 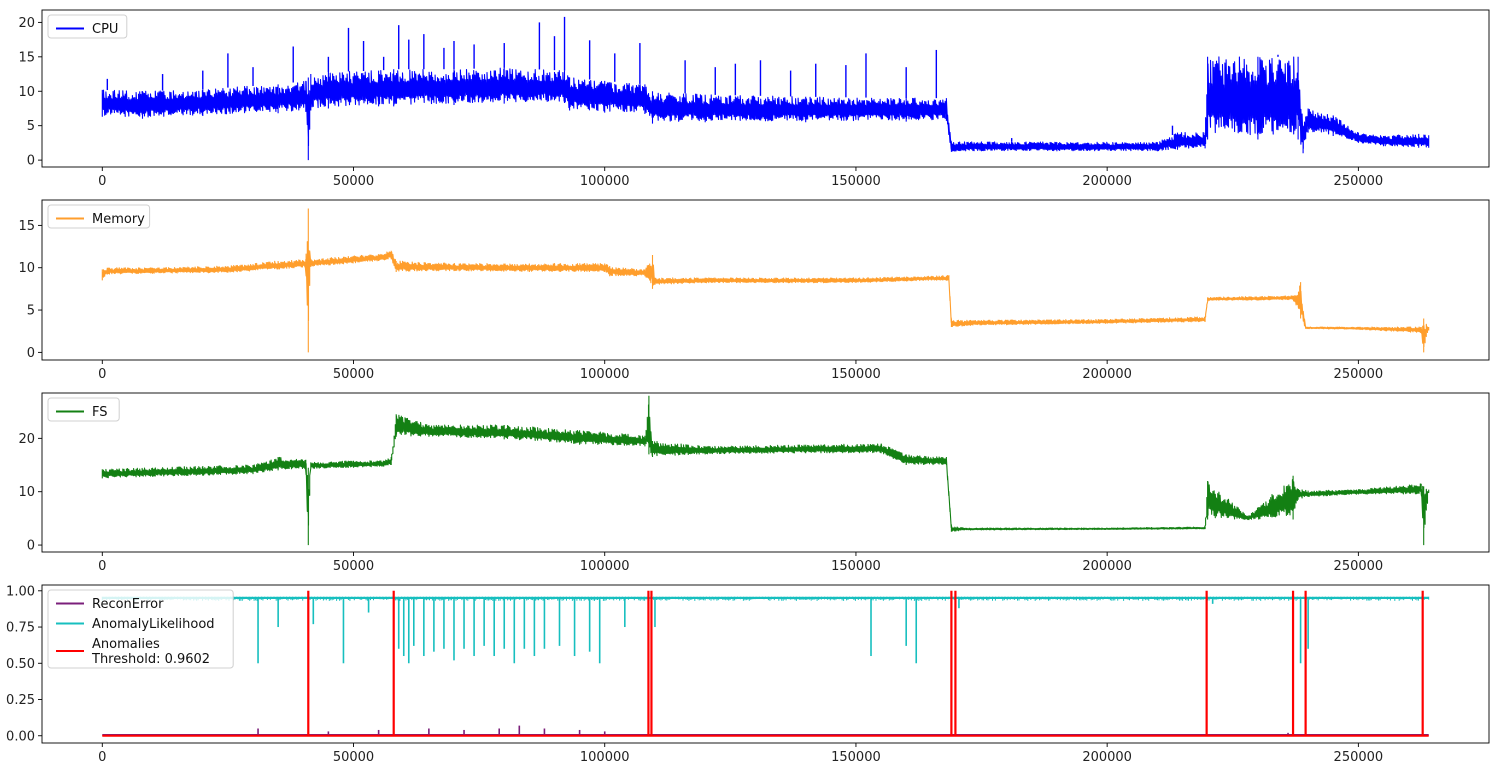 What do you see at coordinates (118, 219) in the screenshot?
I see `legend-label: Memory` at bounding box center [118, 219].